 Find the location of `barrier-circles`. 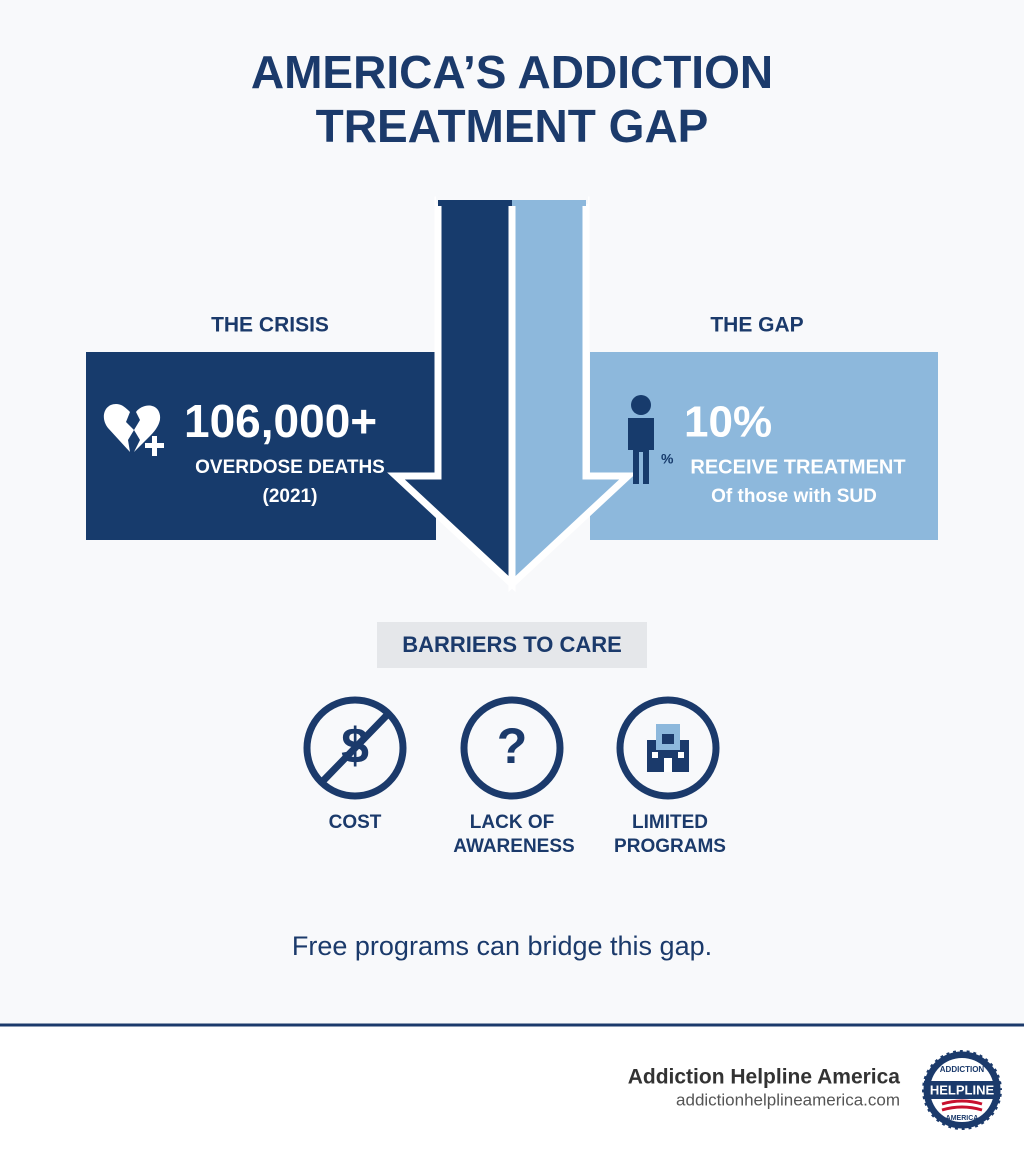

barrier-circles is located at coordinates (511, 748).